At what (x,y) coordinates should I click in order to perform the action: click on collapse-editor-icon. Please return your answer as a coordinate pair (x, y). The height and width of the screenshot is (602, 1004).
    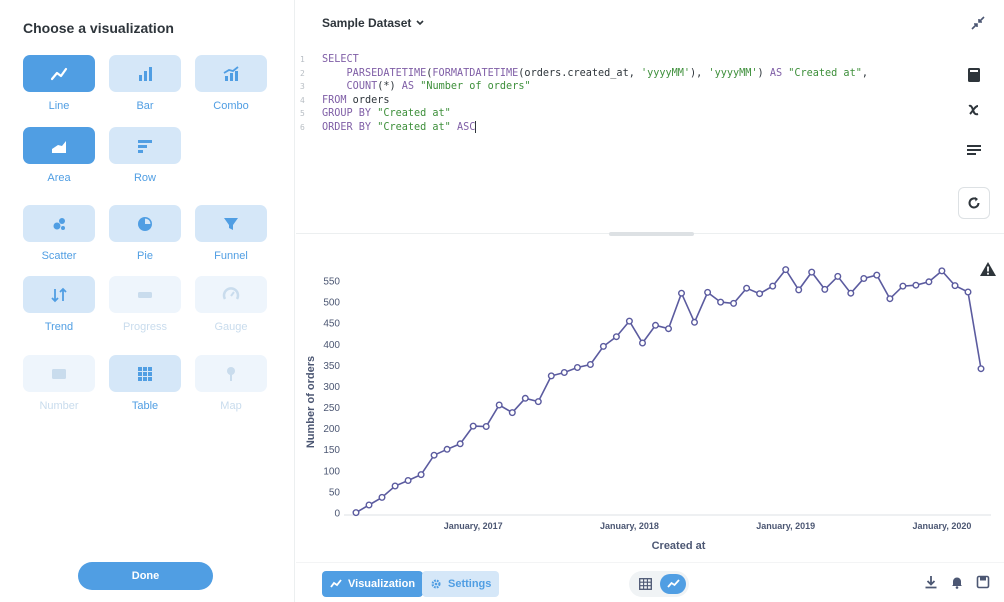
    Looking at the image, I should click on (978, 23).